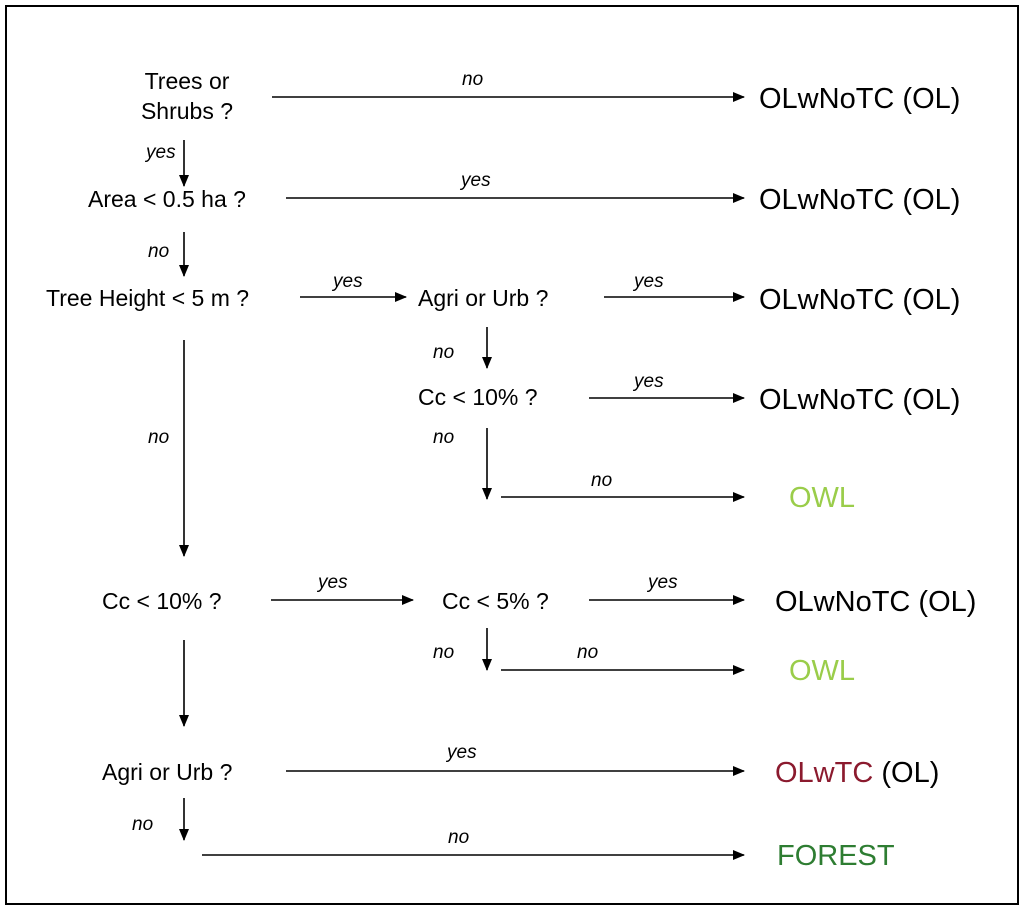 This screenshot has width=1024, height=910. I want to click on result-owl-2: OWL, so click(822, 671).